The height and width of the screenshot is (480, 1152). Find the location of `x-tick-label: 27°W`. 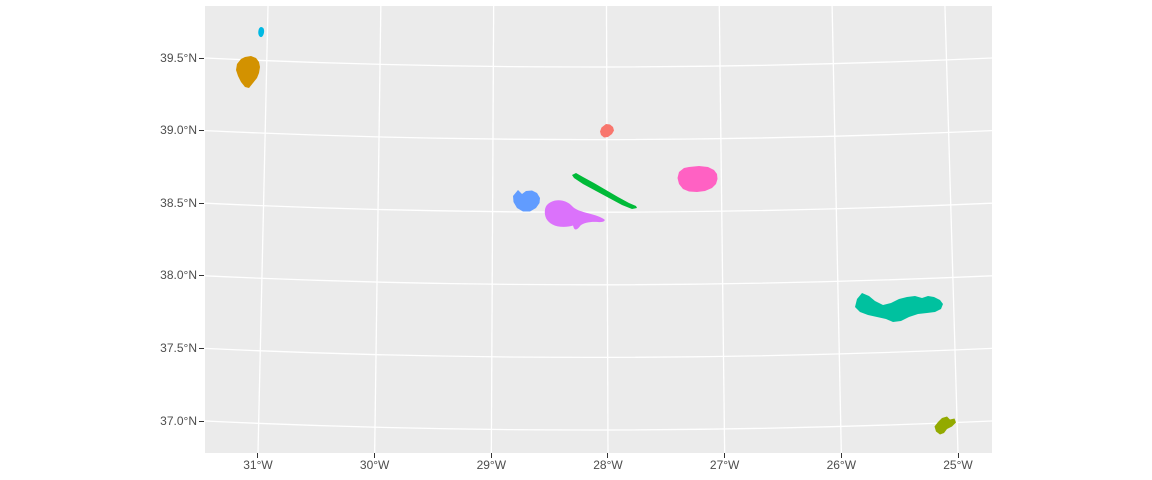

x-tick-label: 27°W is located at coordinates (724, 465).